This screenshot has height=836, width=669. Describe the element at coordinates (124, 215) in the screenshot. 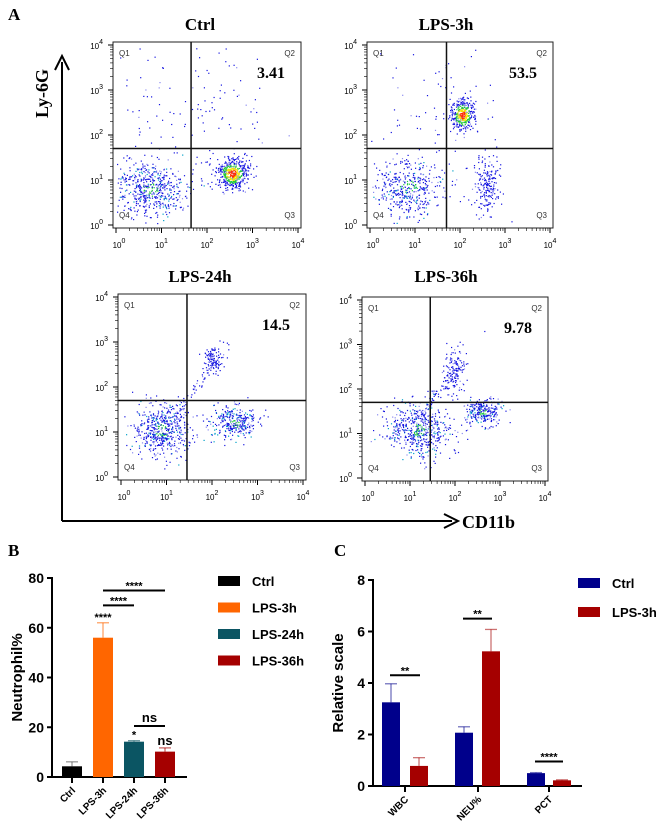

I see `quadrant-label-q4: Q4` at that location.